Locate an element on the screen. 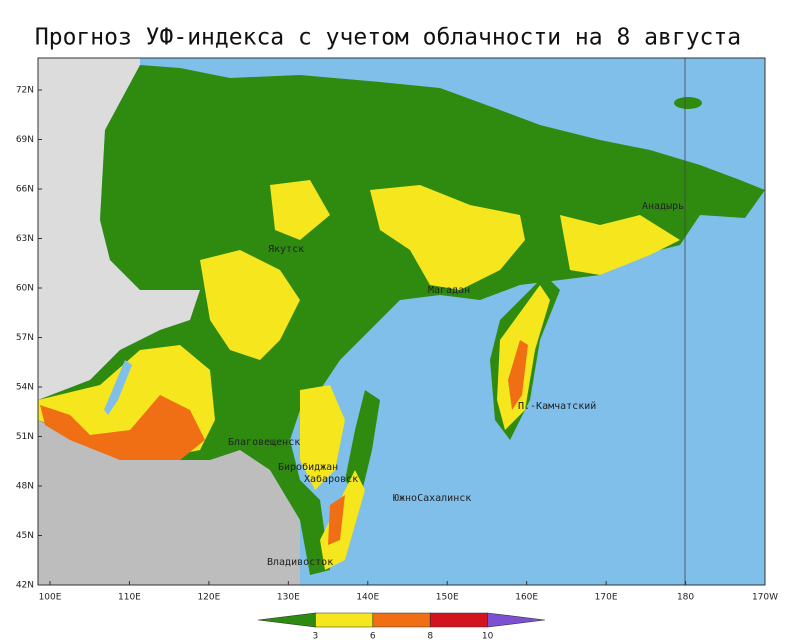 The height and width of the screenshot is (642, 800). colorbar-tick-label: 6 is located at coordinates (373, 637).